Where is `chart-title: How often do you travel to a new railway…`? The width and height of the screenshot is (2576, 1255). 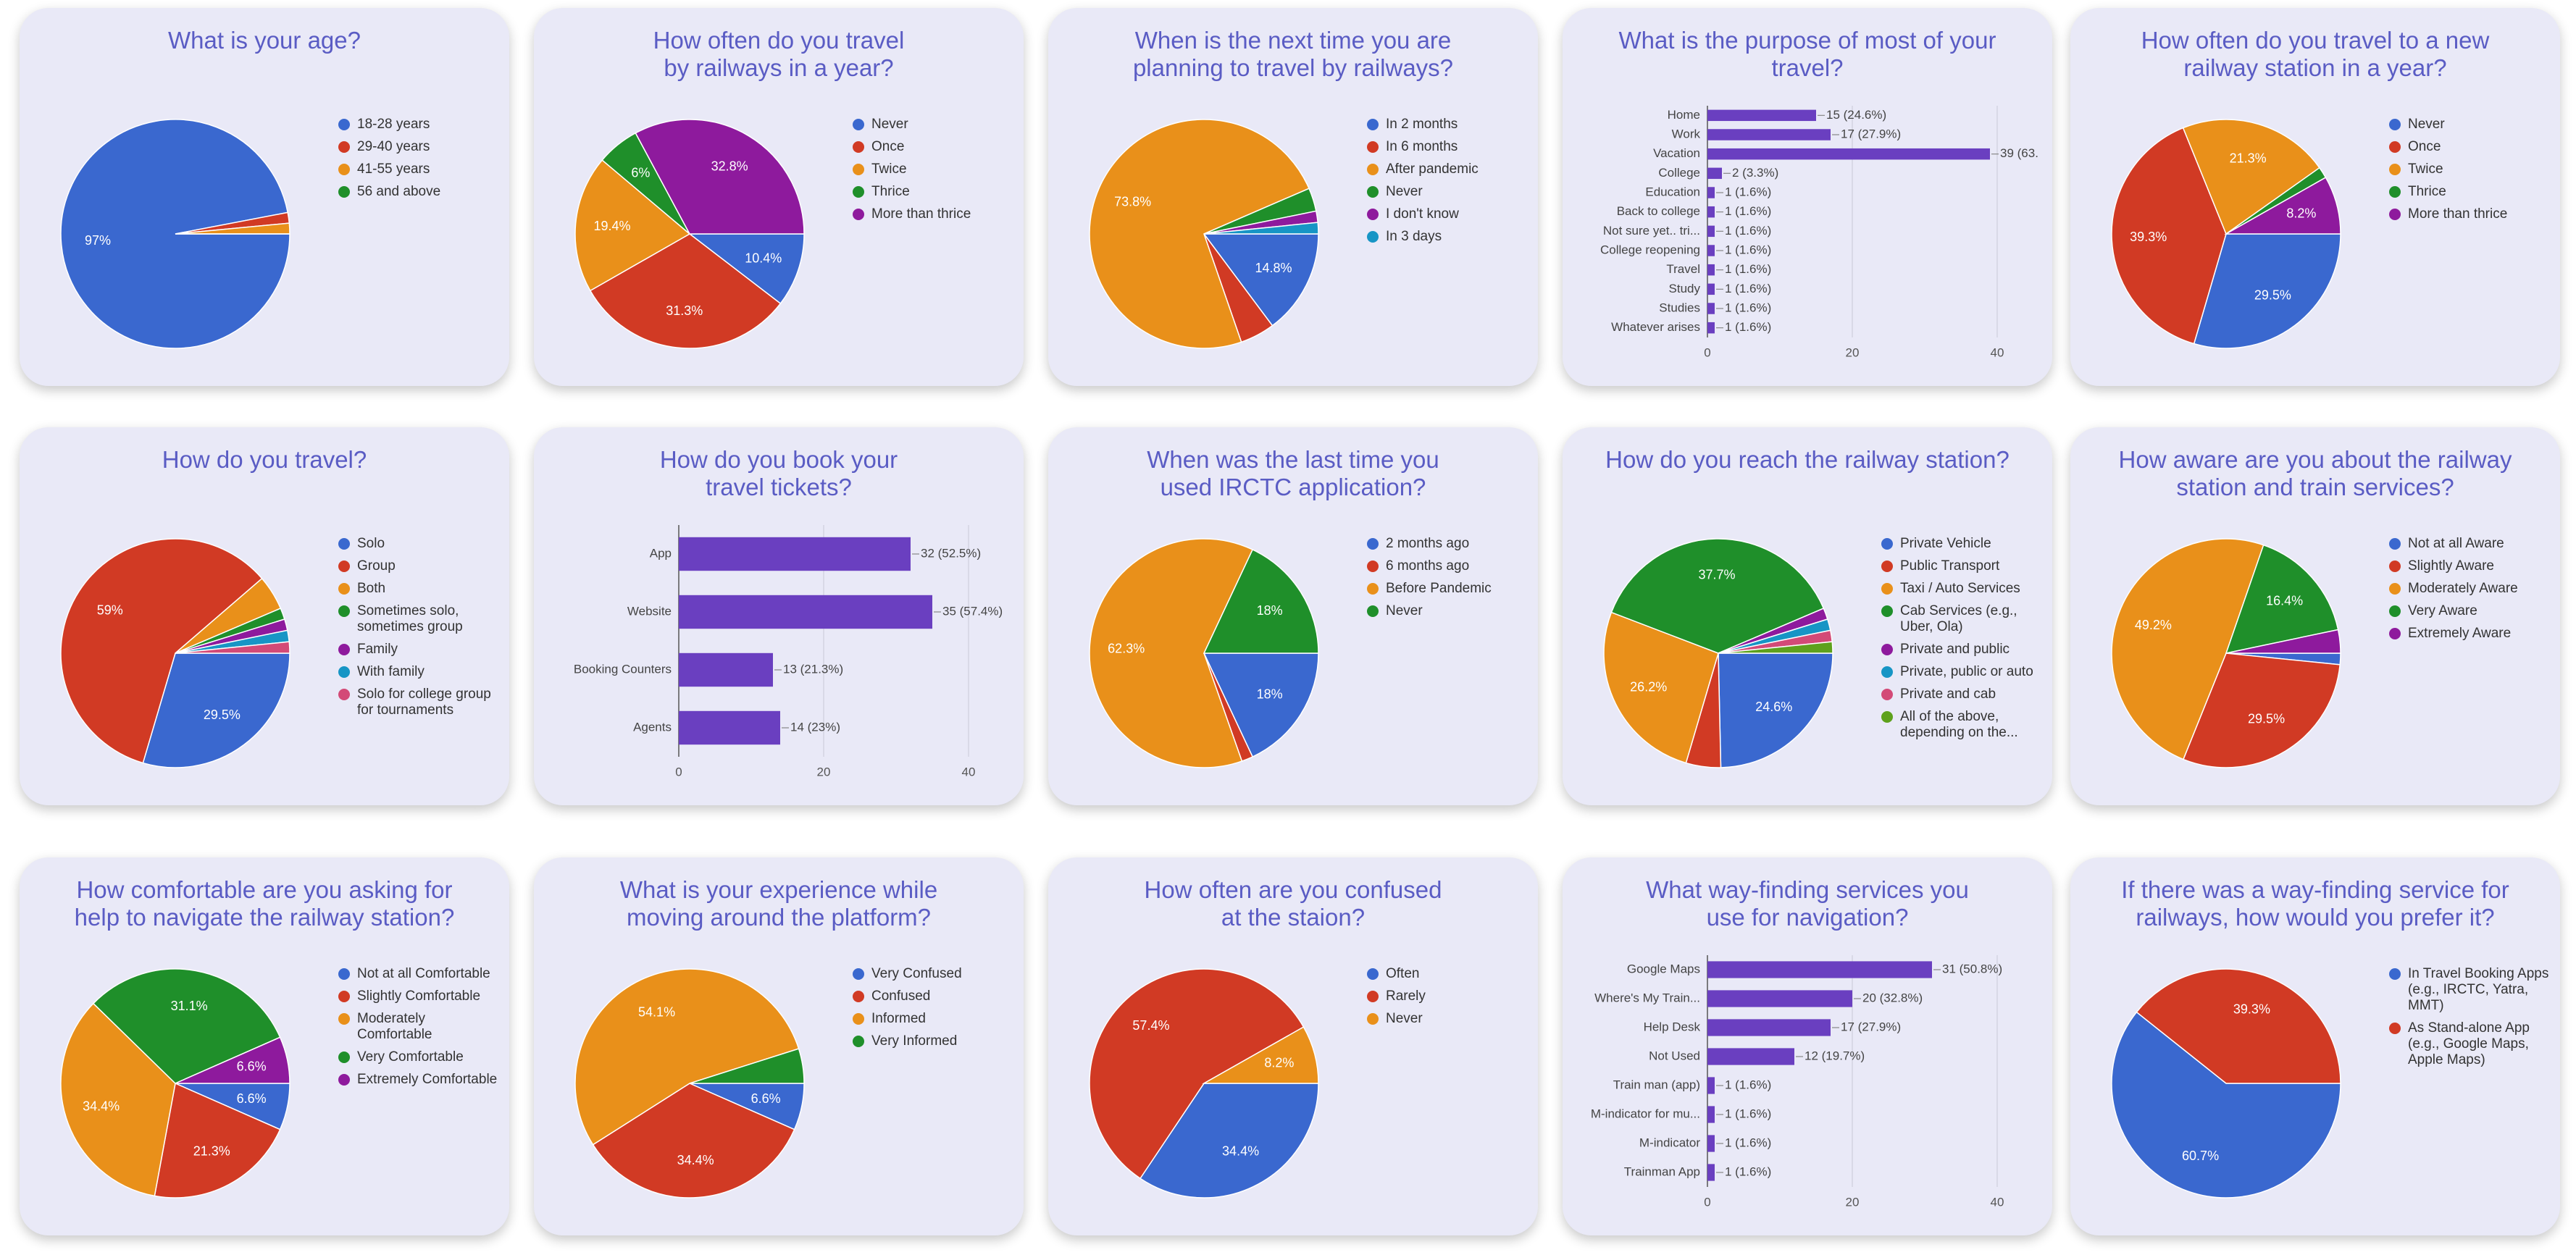 chart-title: How often do you travel to a new railway… is located at coordinates (2315, 54).